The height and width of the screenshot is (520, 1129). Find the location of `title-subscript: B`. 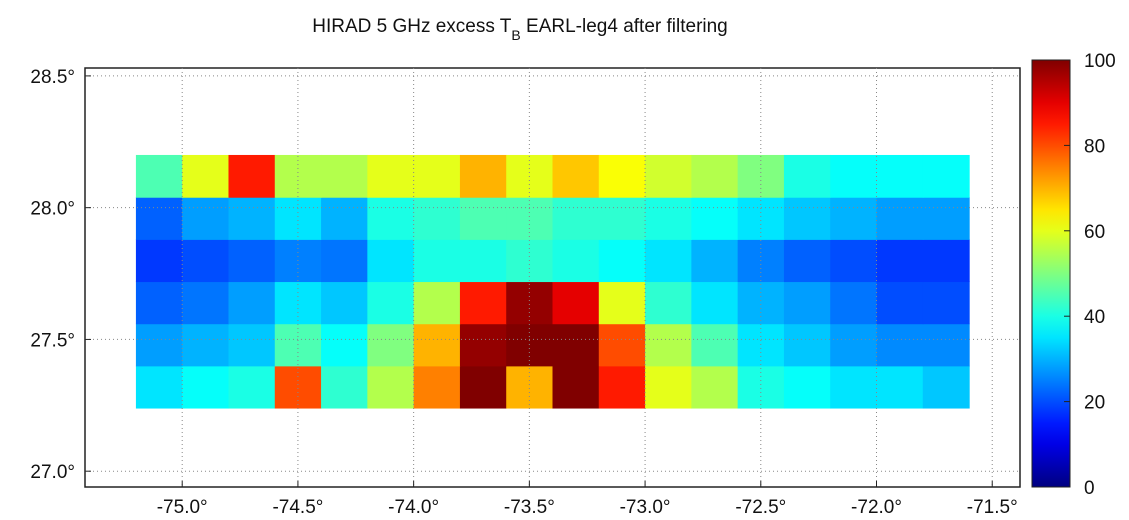

title-subscript: B is located at coordinates (515, 35).